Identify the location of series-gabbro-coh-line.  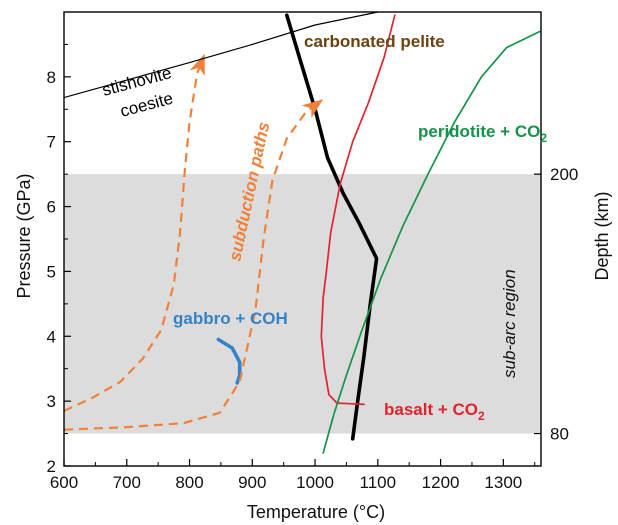
(229, 361).